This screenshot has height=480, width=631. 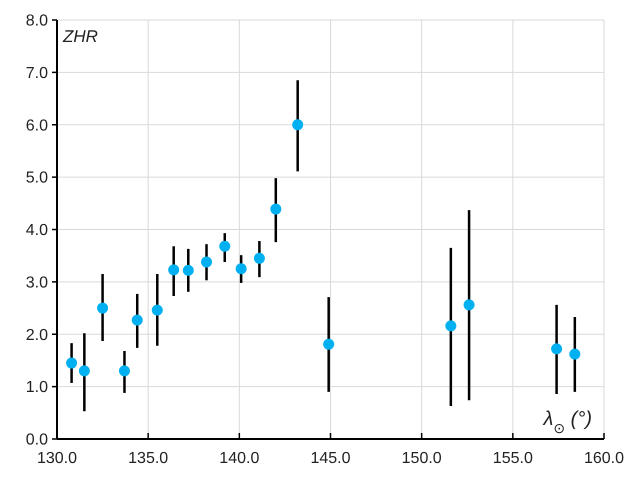 I want to click on x-tick-label: 145.0, so click(x=330, y=458).